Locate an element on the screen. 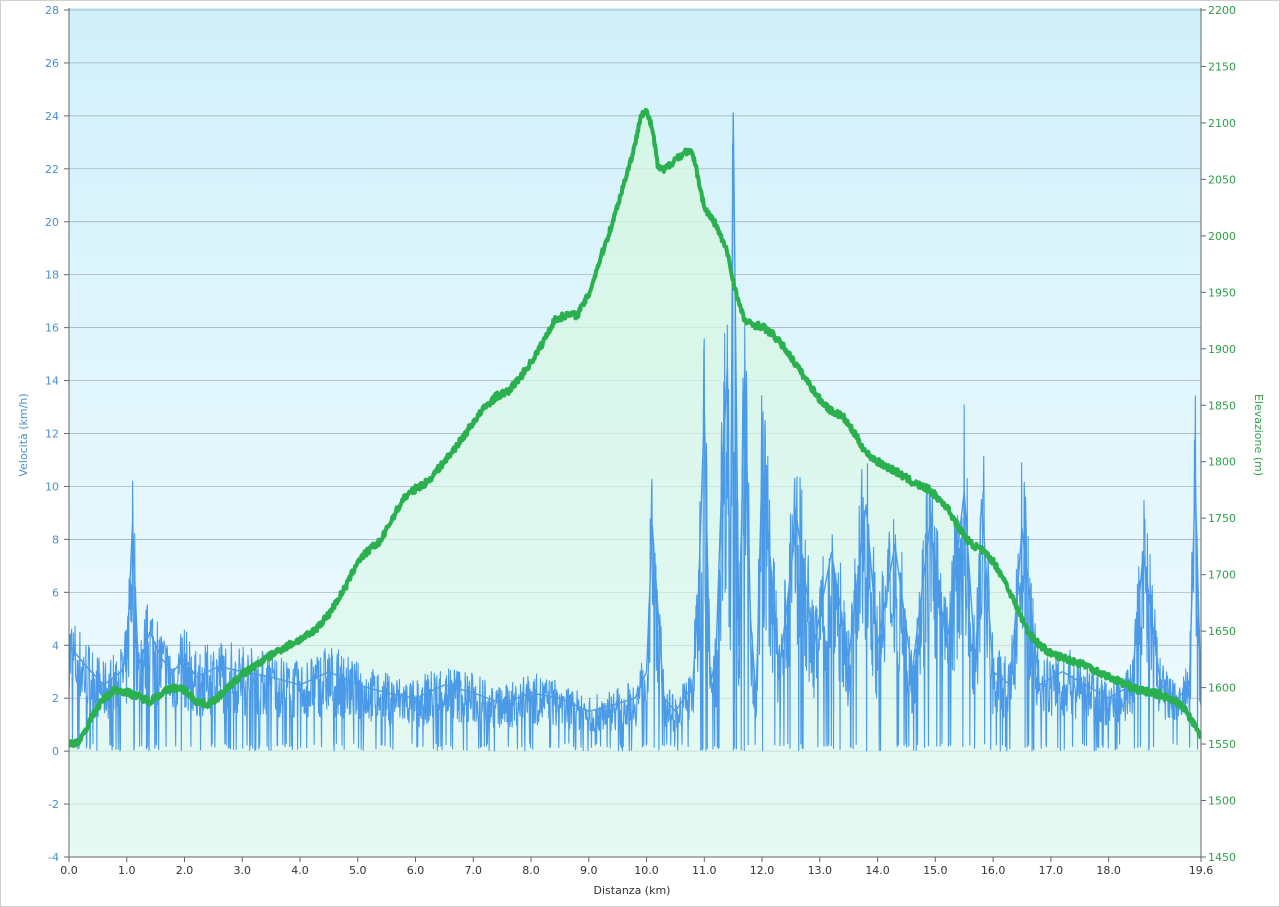  left-tick-label: 12 is located at coordinates (52, 434).